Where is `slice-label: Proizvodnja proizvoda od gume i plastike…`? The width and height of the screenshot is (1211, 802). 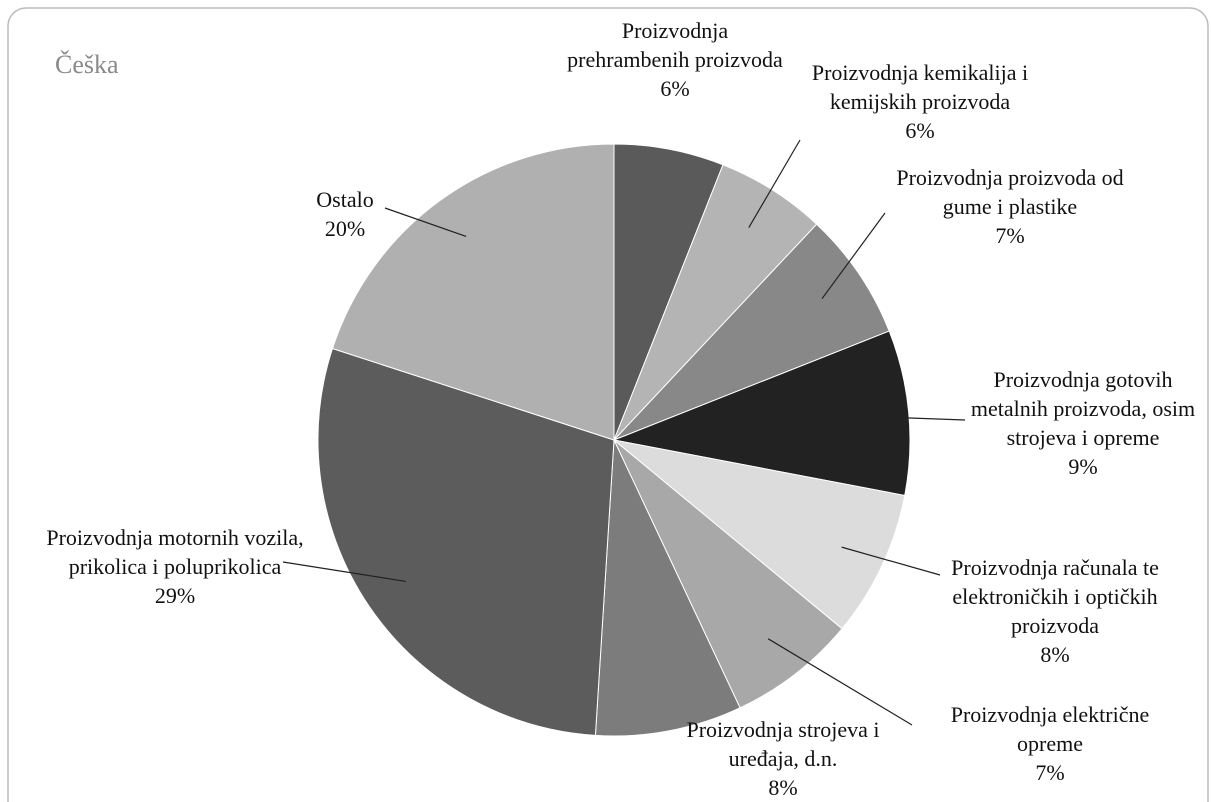
slice-label: Proizvodnja proizvoda od gume i plastike… is located at coordinates (1010, 206).